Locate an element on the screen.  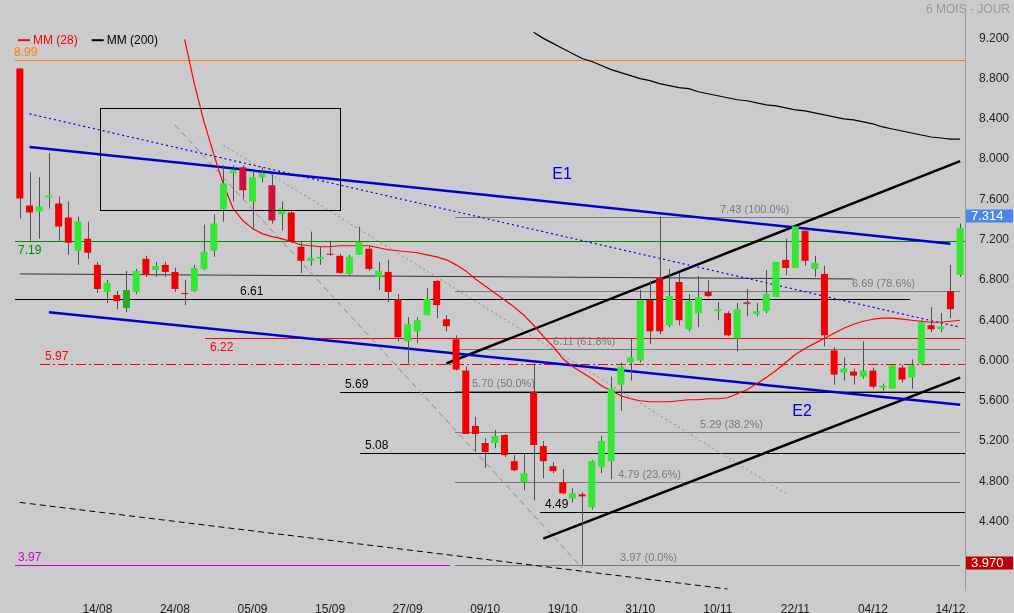
x-tick-label: 19/10 is located at coordinates (563, 607).